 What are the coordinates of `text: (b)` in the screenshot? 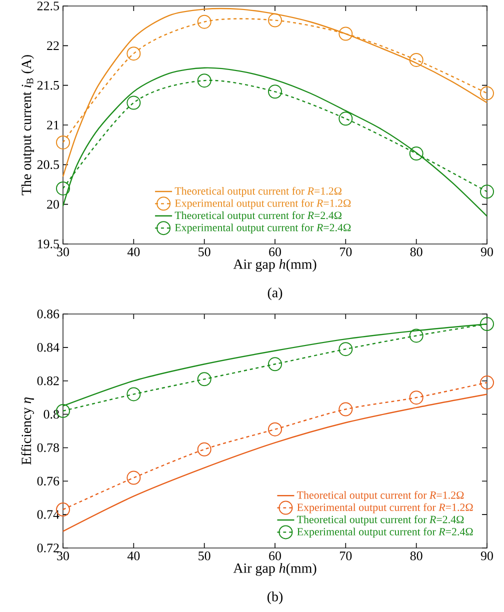 It's located at (275, 598).